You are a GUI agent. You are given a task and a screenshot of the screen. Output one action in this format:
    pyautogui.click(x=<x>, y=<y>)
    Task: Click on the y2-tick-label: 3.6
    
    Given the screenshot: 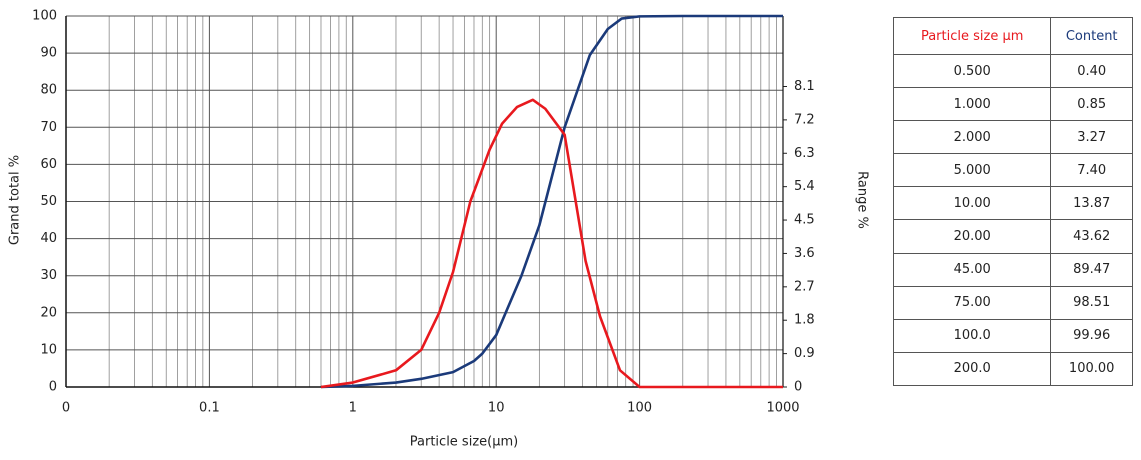 What is the action you would take?
    pyautogui.click(x=804, y=253)
    